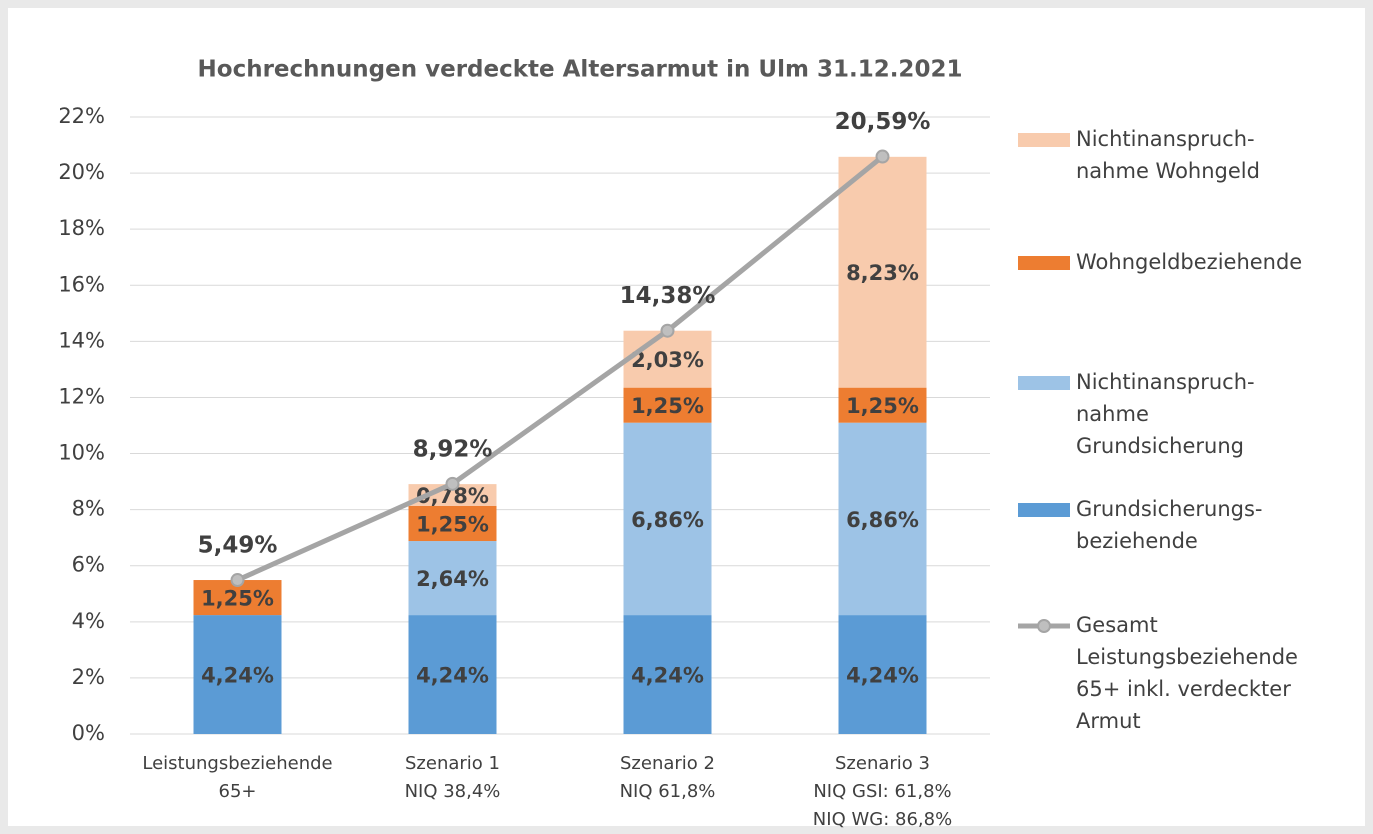  Describe the element at coordinates (1137, 541) in the screenshot. I see `legend-label: beziehende` at that location.